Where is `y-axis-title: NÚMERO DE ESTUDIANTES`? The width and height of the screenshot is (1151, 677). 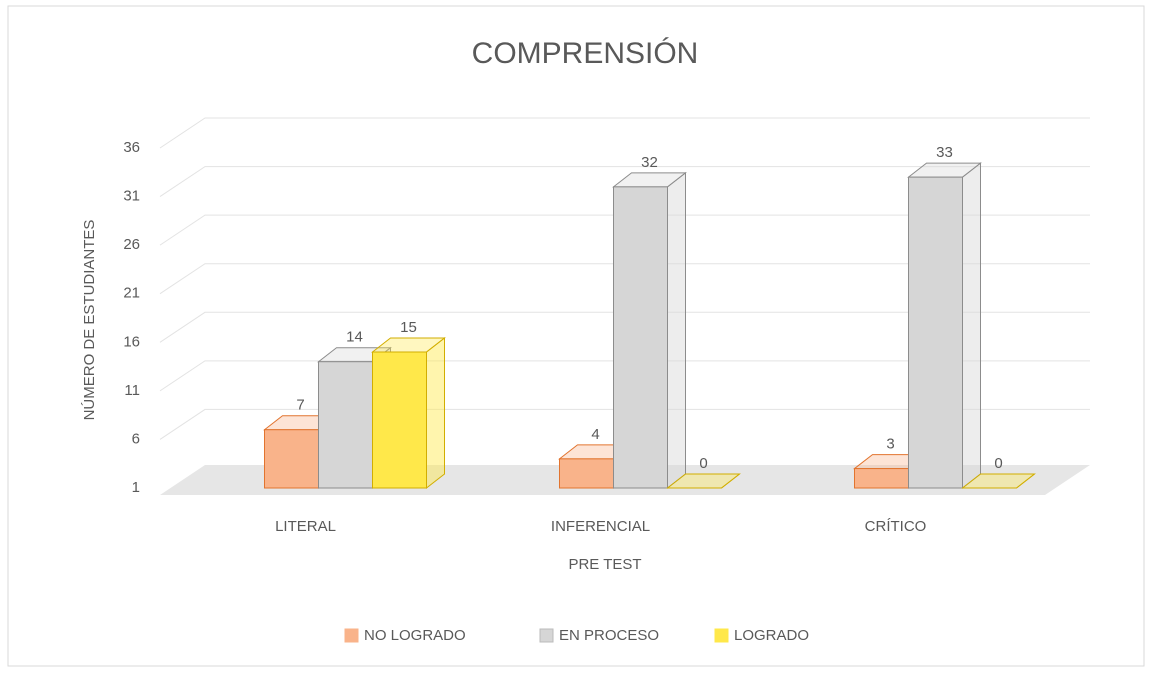
y-axis-title: NÚMERO DE ESTUDIANTES is located at coordinates (89, 320).